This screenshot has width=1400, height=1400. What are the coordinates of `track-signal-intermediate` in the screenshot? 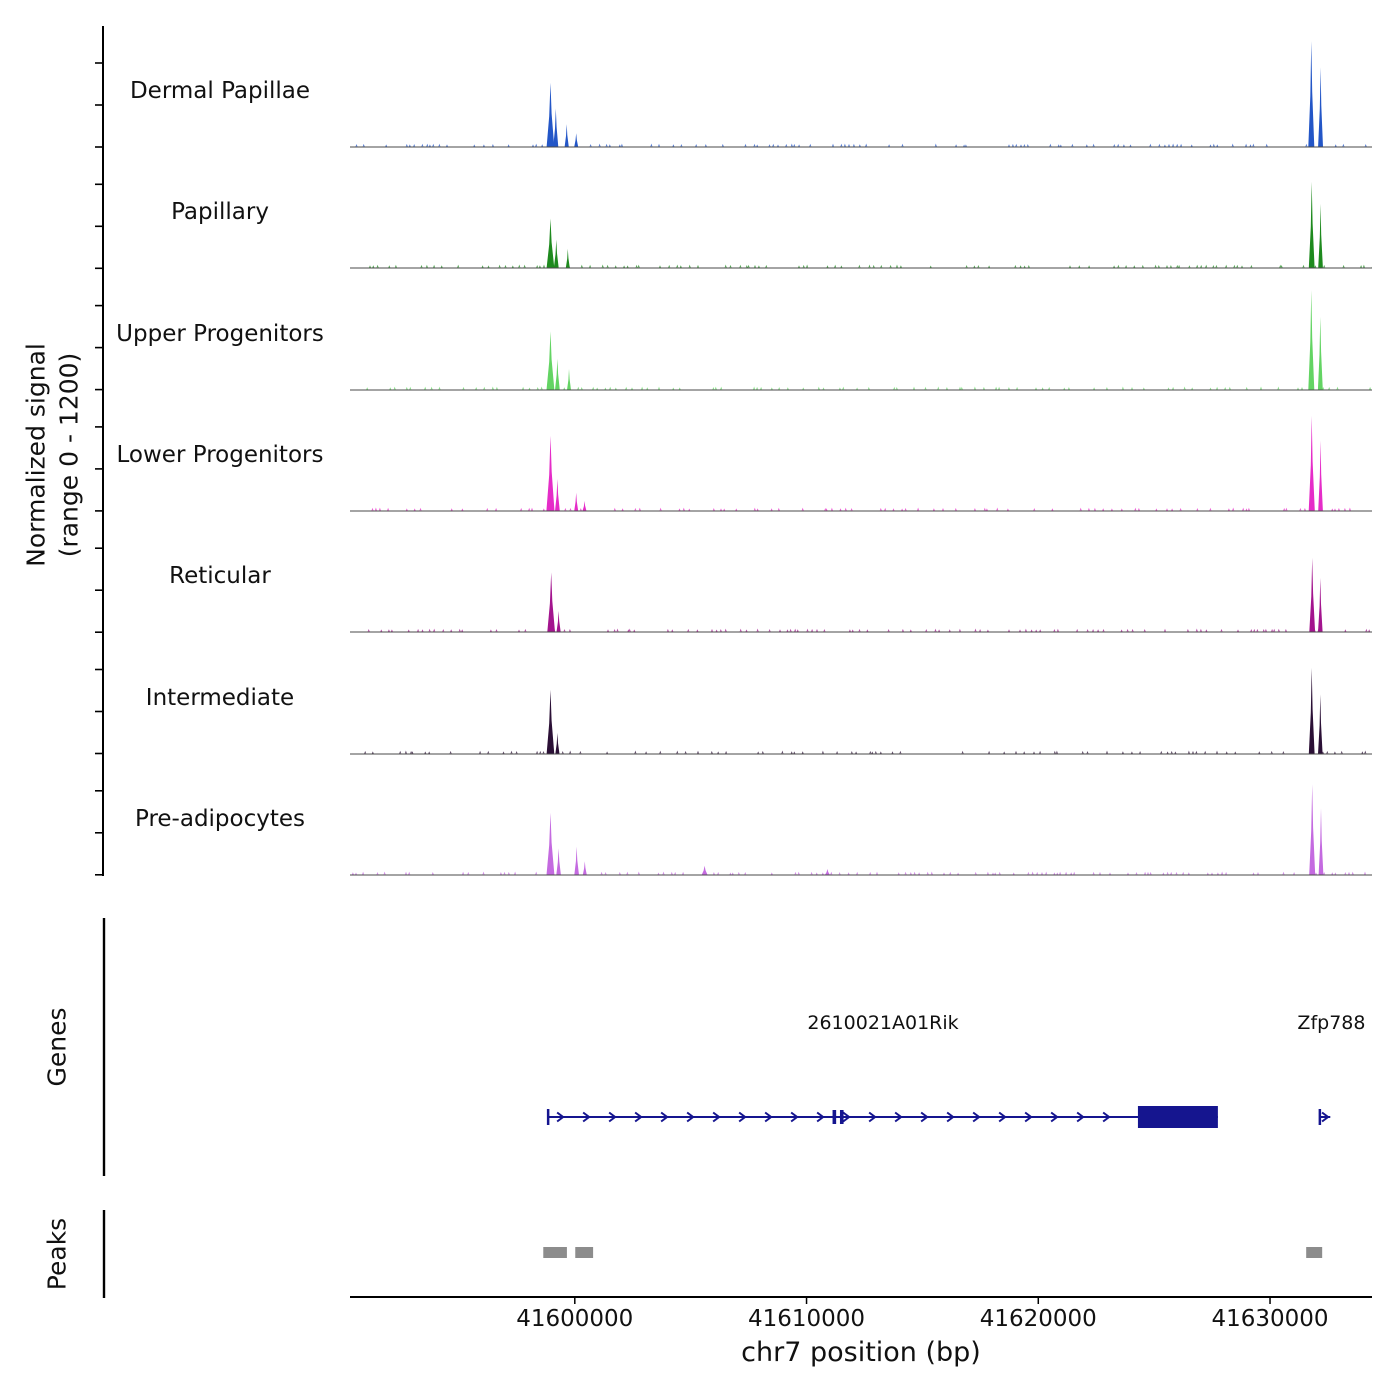 It's located at (861, 710).